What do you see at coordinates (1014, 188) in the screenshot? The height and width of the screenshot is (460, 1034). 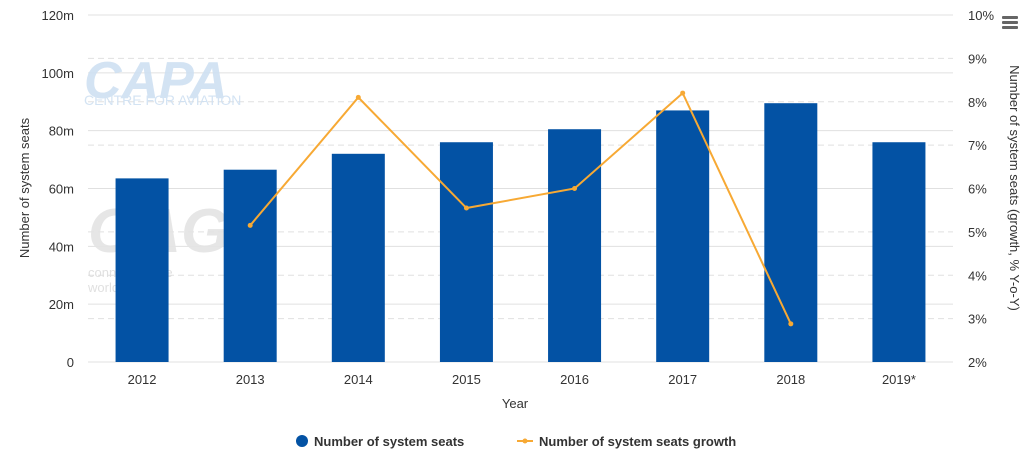 I see `y2-axis-title: Number of system seats (growth, % Y-o-Y)` at bounding box center [1014, 188].